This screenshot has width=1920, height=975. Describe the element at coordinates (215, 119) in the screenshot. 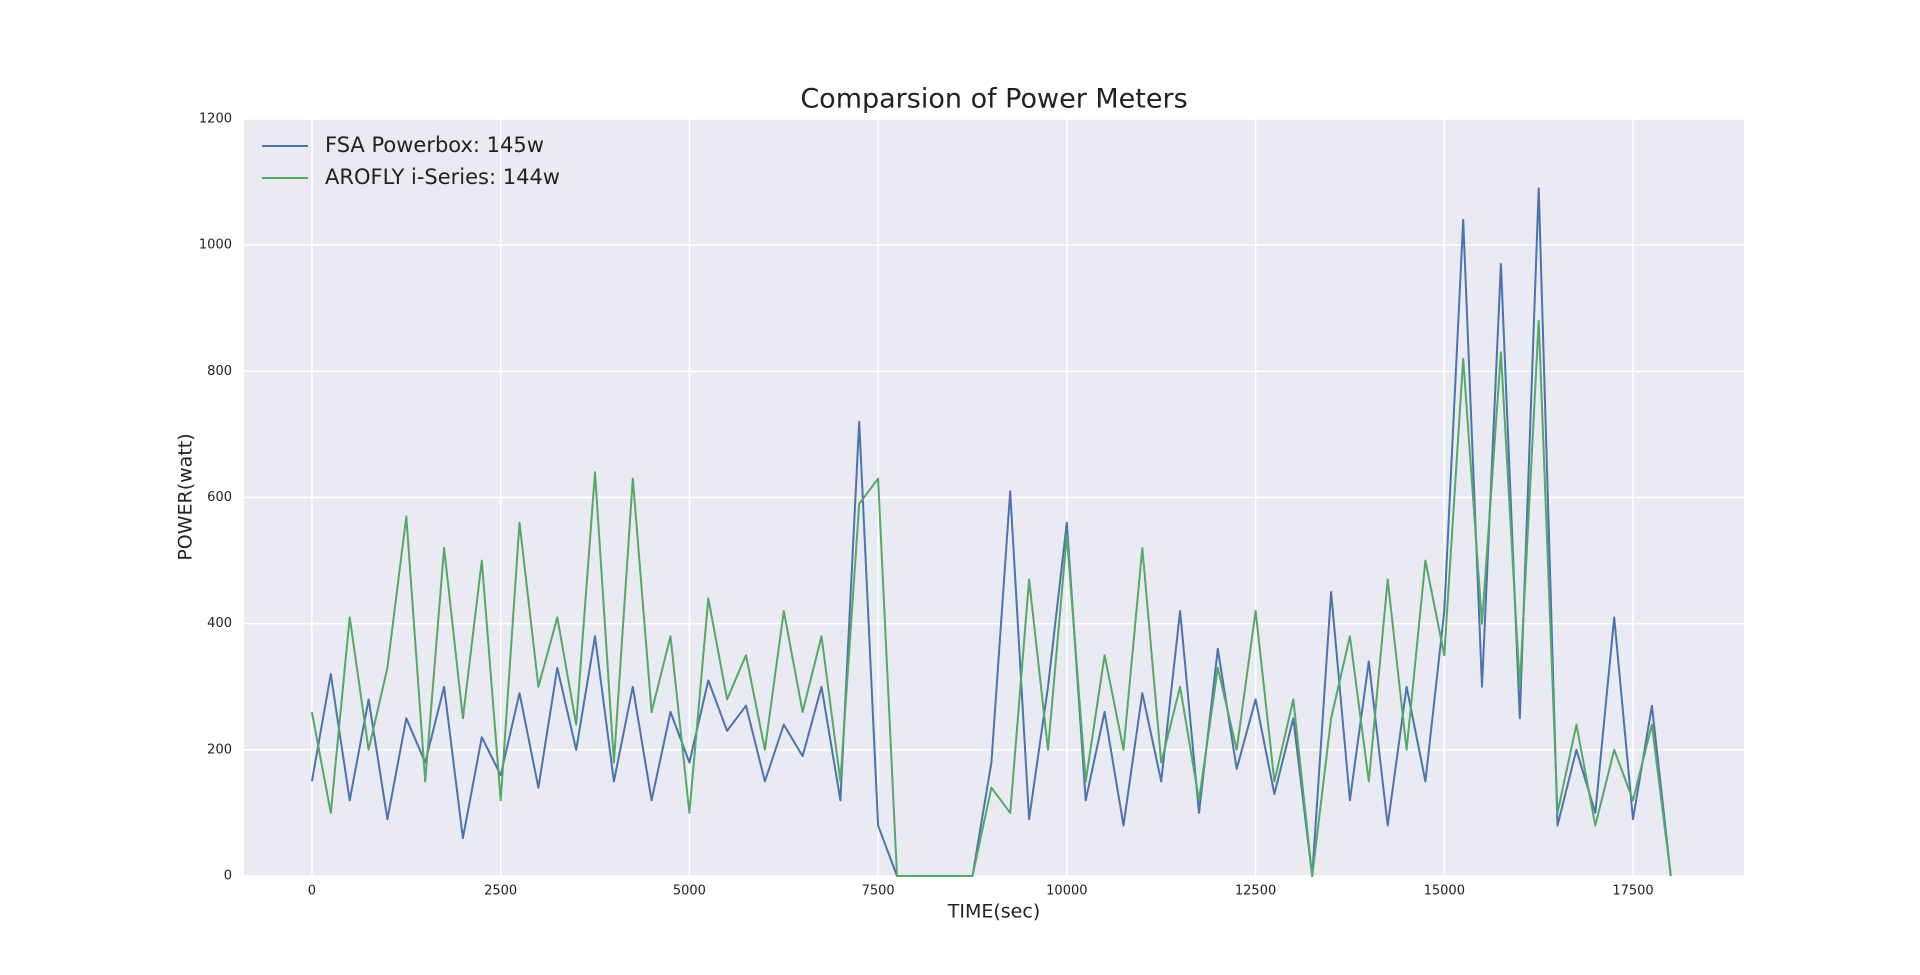

I see `y-tick-label: 1200` at that location.